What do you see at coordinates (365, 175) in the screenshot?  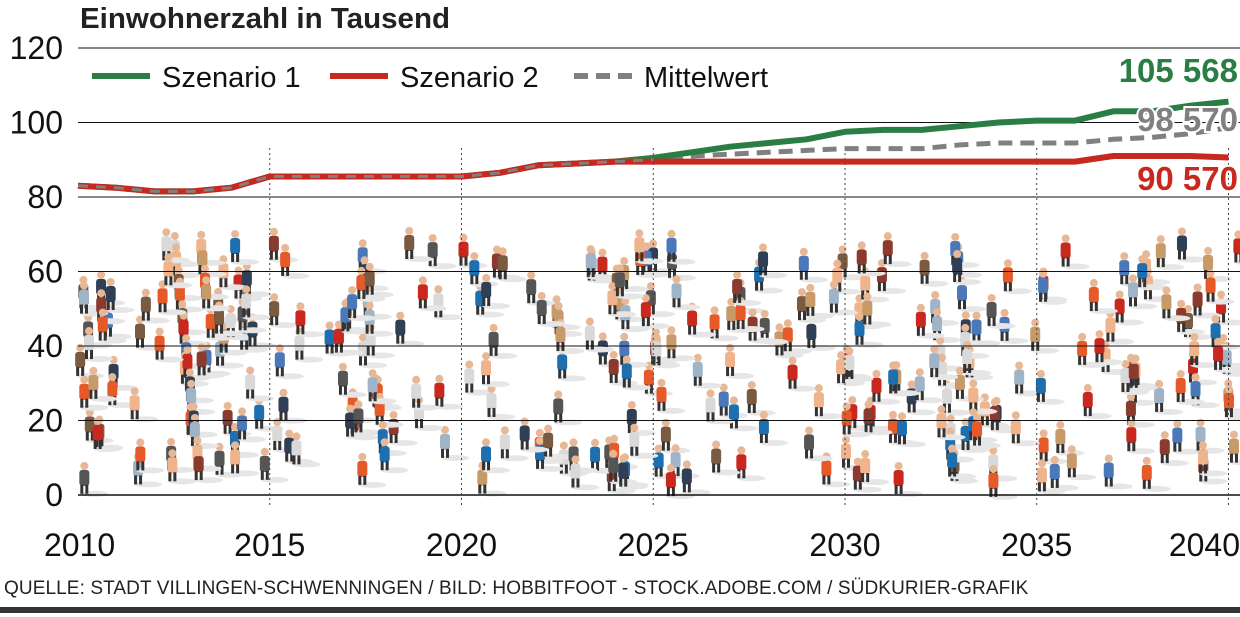 I see `mean-overlay-line` at bounding box center [365, 175].